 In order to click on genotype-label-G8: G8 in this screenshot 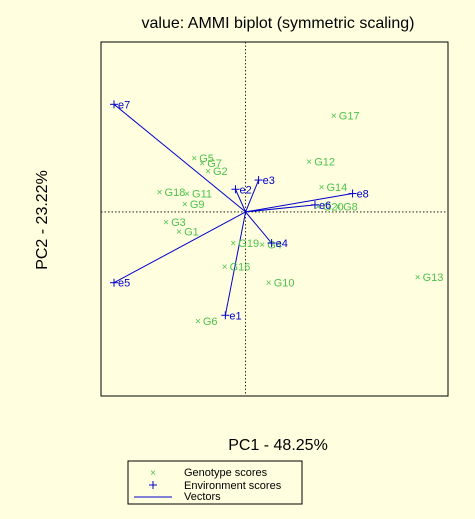, I will do `click(350, 207)`.